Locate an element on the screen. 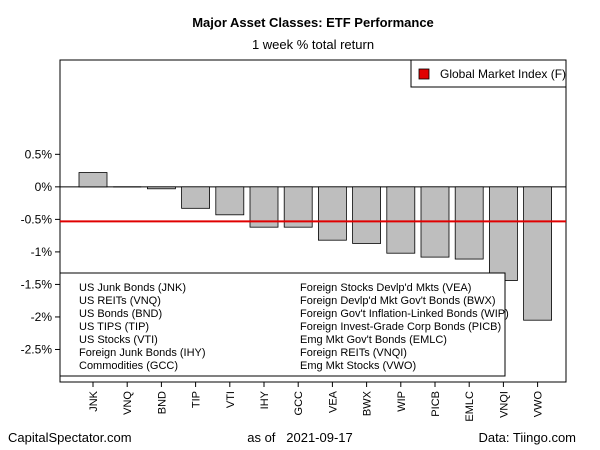  bar-wip is located at coordinates (401, 220).